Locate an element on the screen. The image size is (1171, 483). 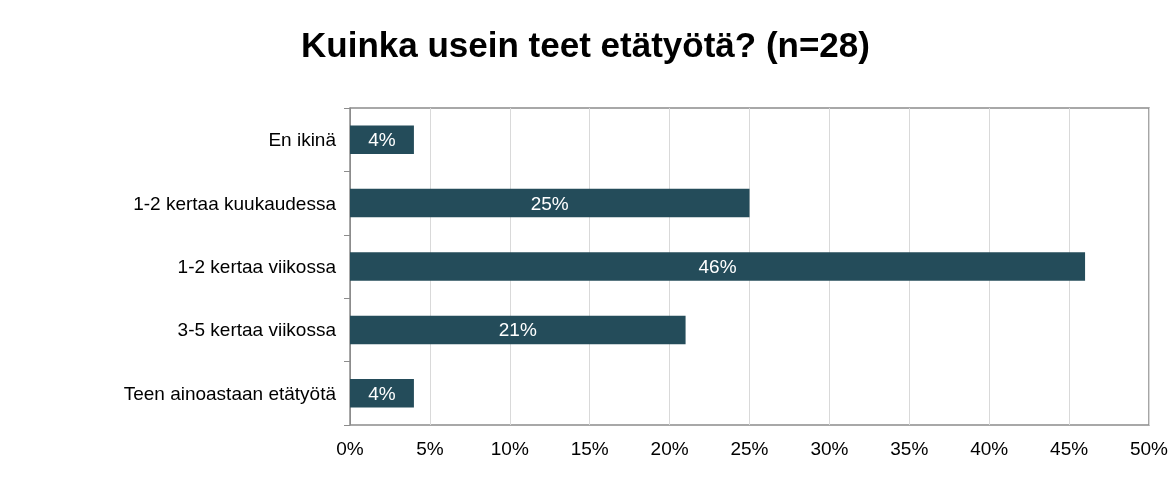
data-label: 21% is located at coordinates (517, 330).